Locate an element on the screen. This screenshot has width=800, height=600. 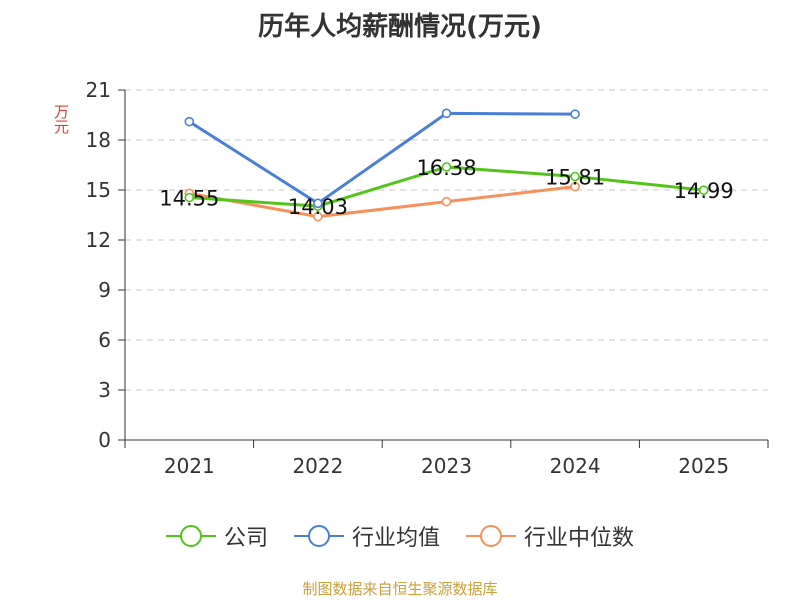
x-tick-label: 2024 is located at coordinates (575, 466).